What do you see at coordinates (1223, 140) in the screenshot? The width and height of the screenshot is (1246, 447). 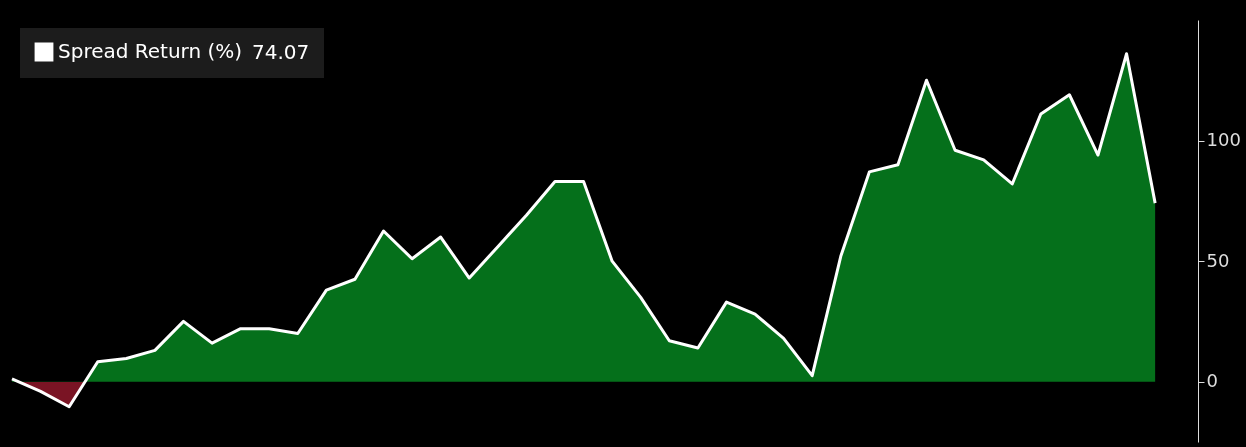 I see `y-tick-label: 100` at bounding box center [1223, 140].